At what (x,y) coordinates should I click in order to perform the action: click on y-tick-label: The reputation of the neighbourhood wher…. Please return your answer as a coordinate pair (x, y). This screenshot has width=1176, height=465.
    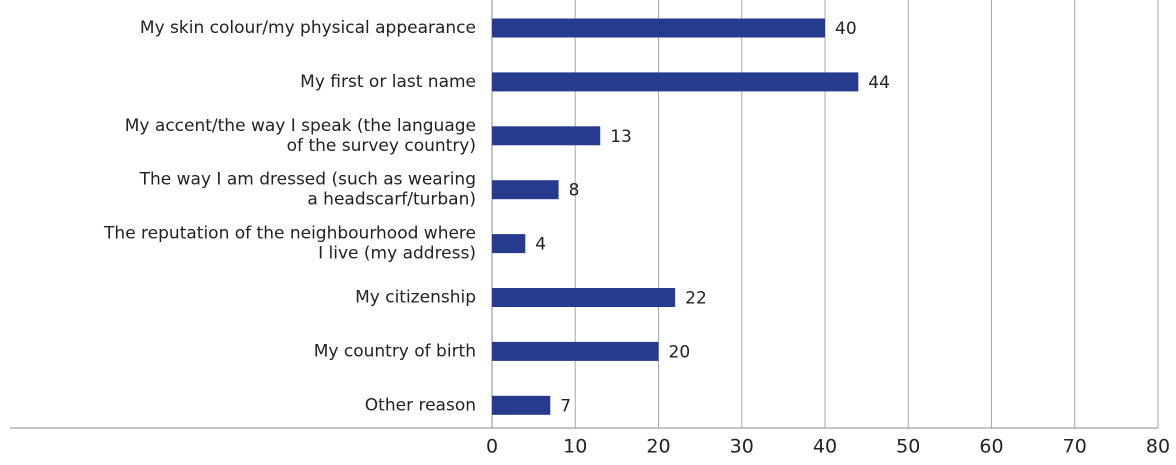
    Looking at the image, I should click on (289, 244).